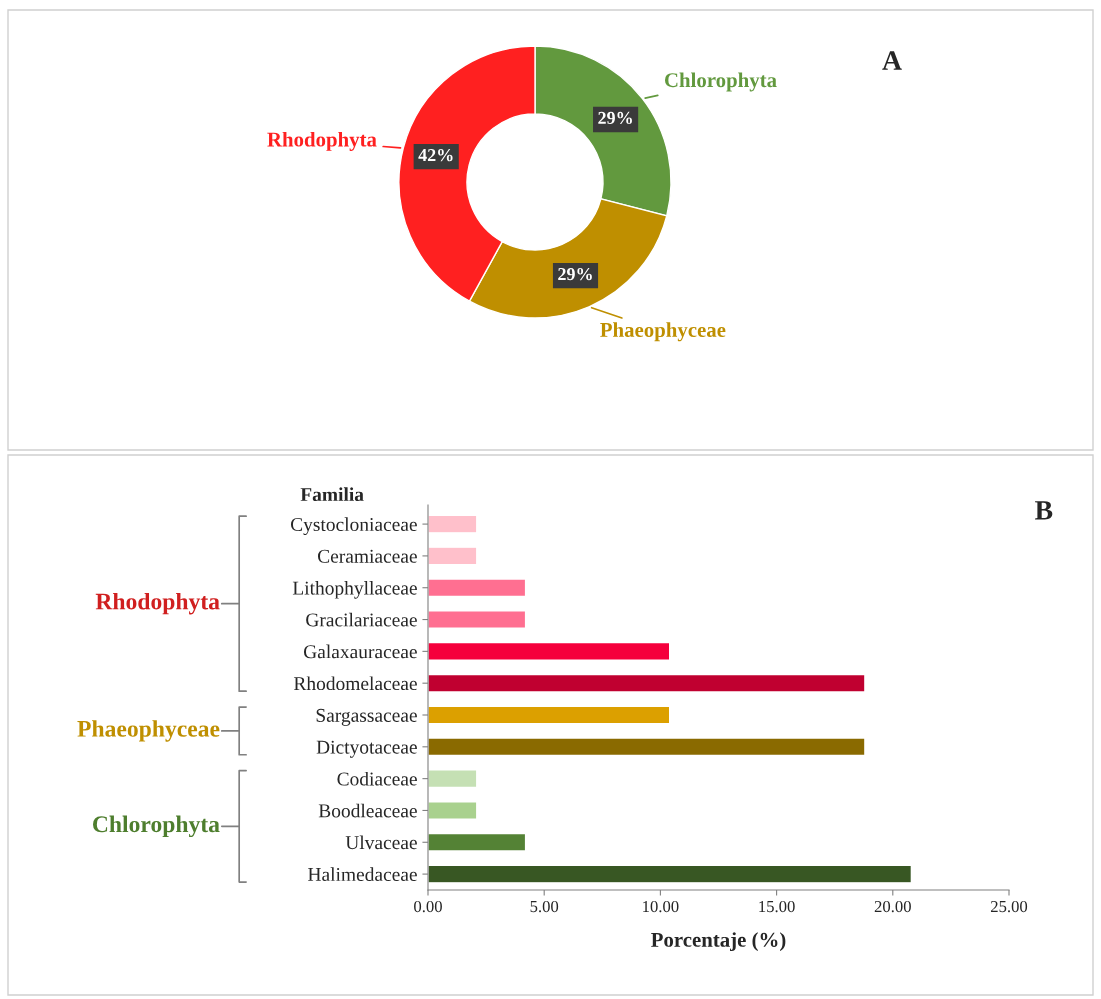  I want to click on y-tick-label: Ulvaceae, so click(381, 842).